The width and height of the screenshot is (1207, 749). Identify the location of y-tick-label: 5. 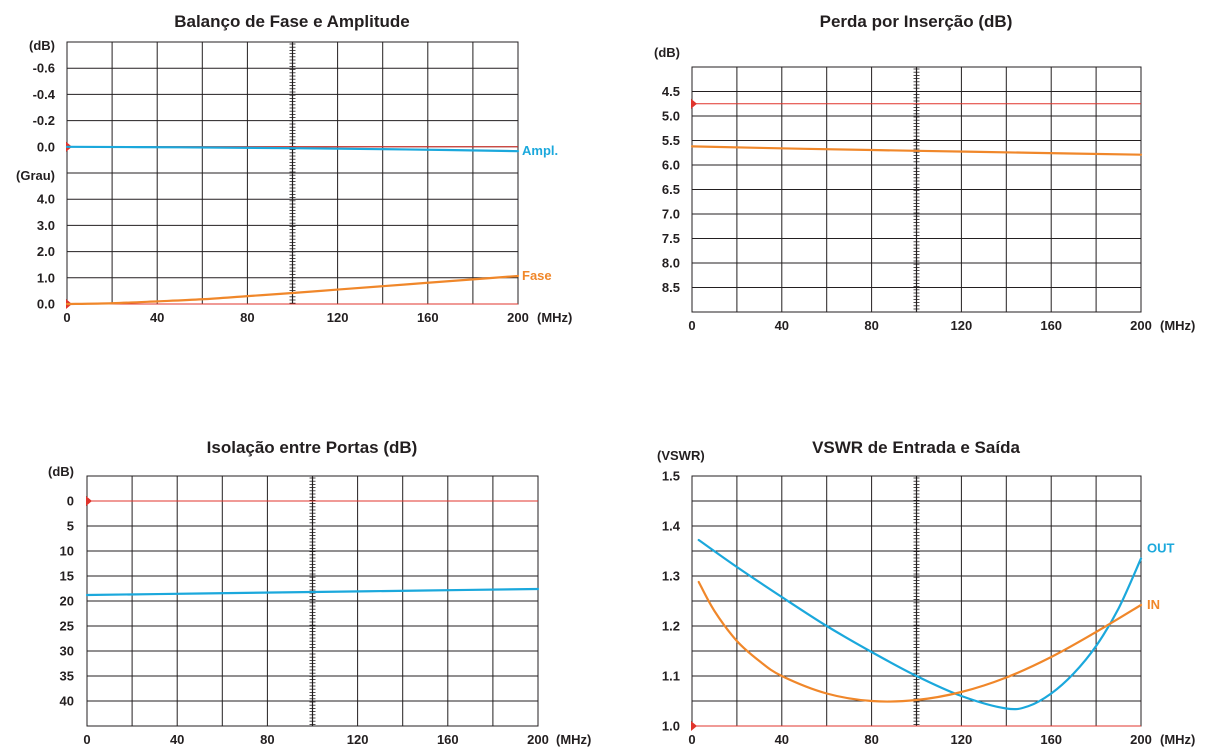
(70, 526).